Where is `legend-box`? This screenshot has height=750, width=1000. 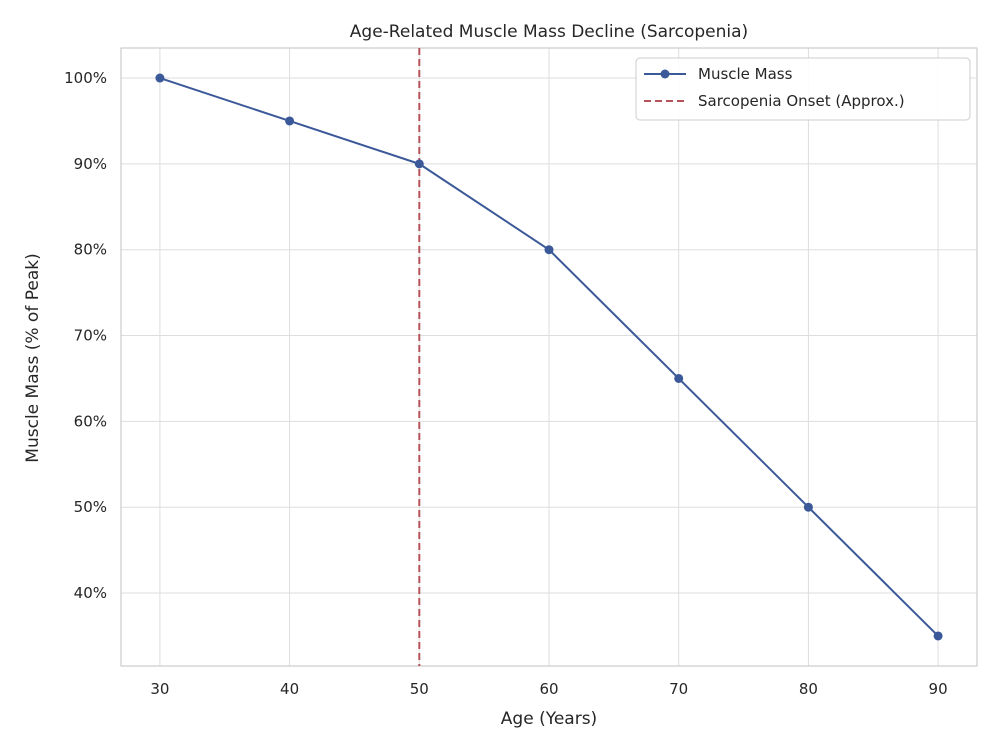 legend-box is located at coordinates (803, 89).